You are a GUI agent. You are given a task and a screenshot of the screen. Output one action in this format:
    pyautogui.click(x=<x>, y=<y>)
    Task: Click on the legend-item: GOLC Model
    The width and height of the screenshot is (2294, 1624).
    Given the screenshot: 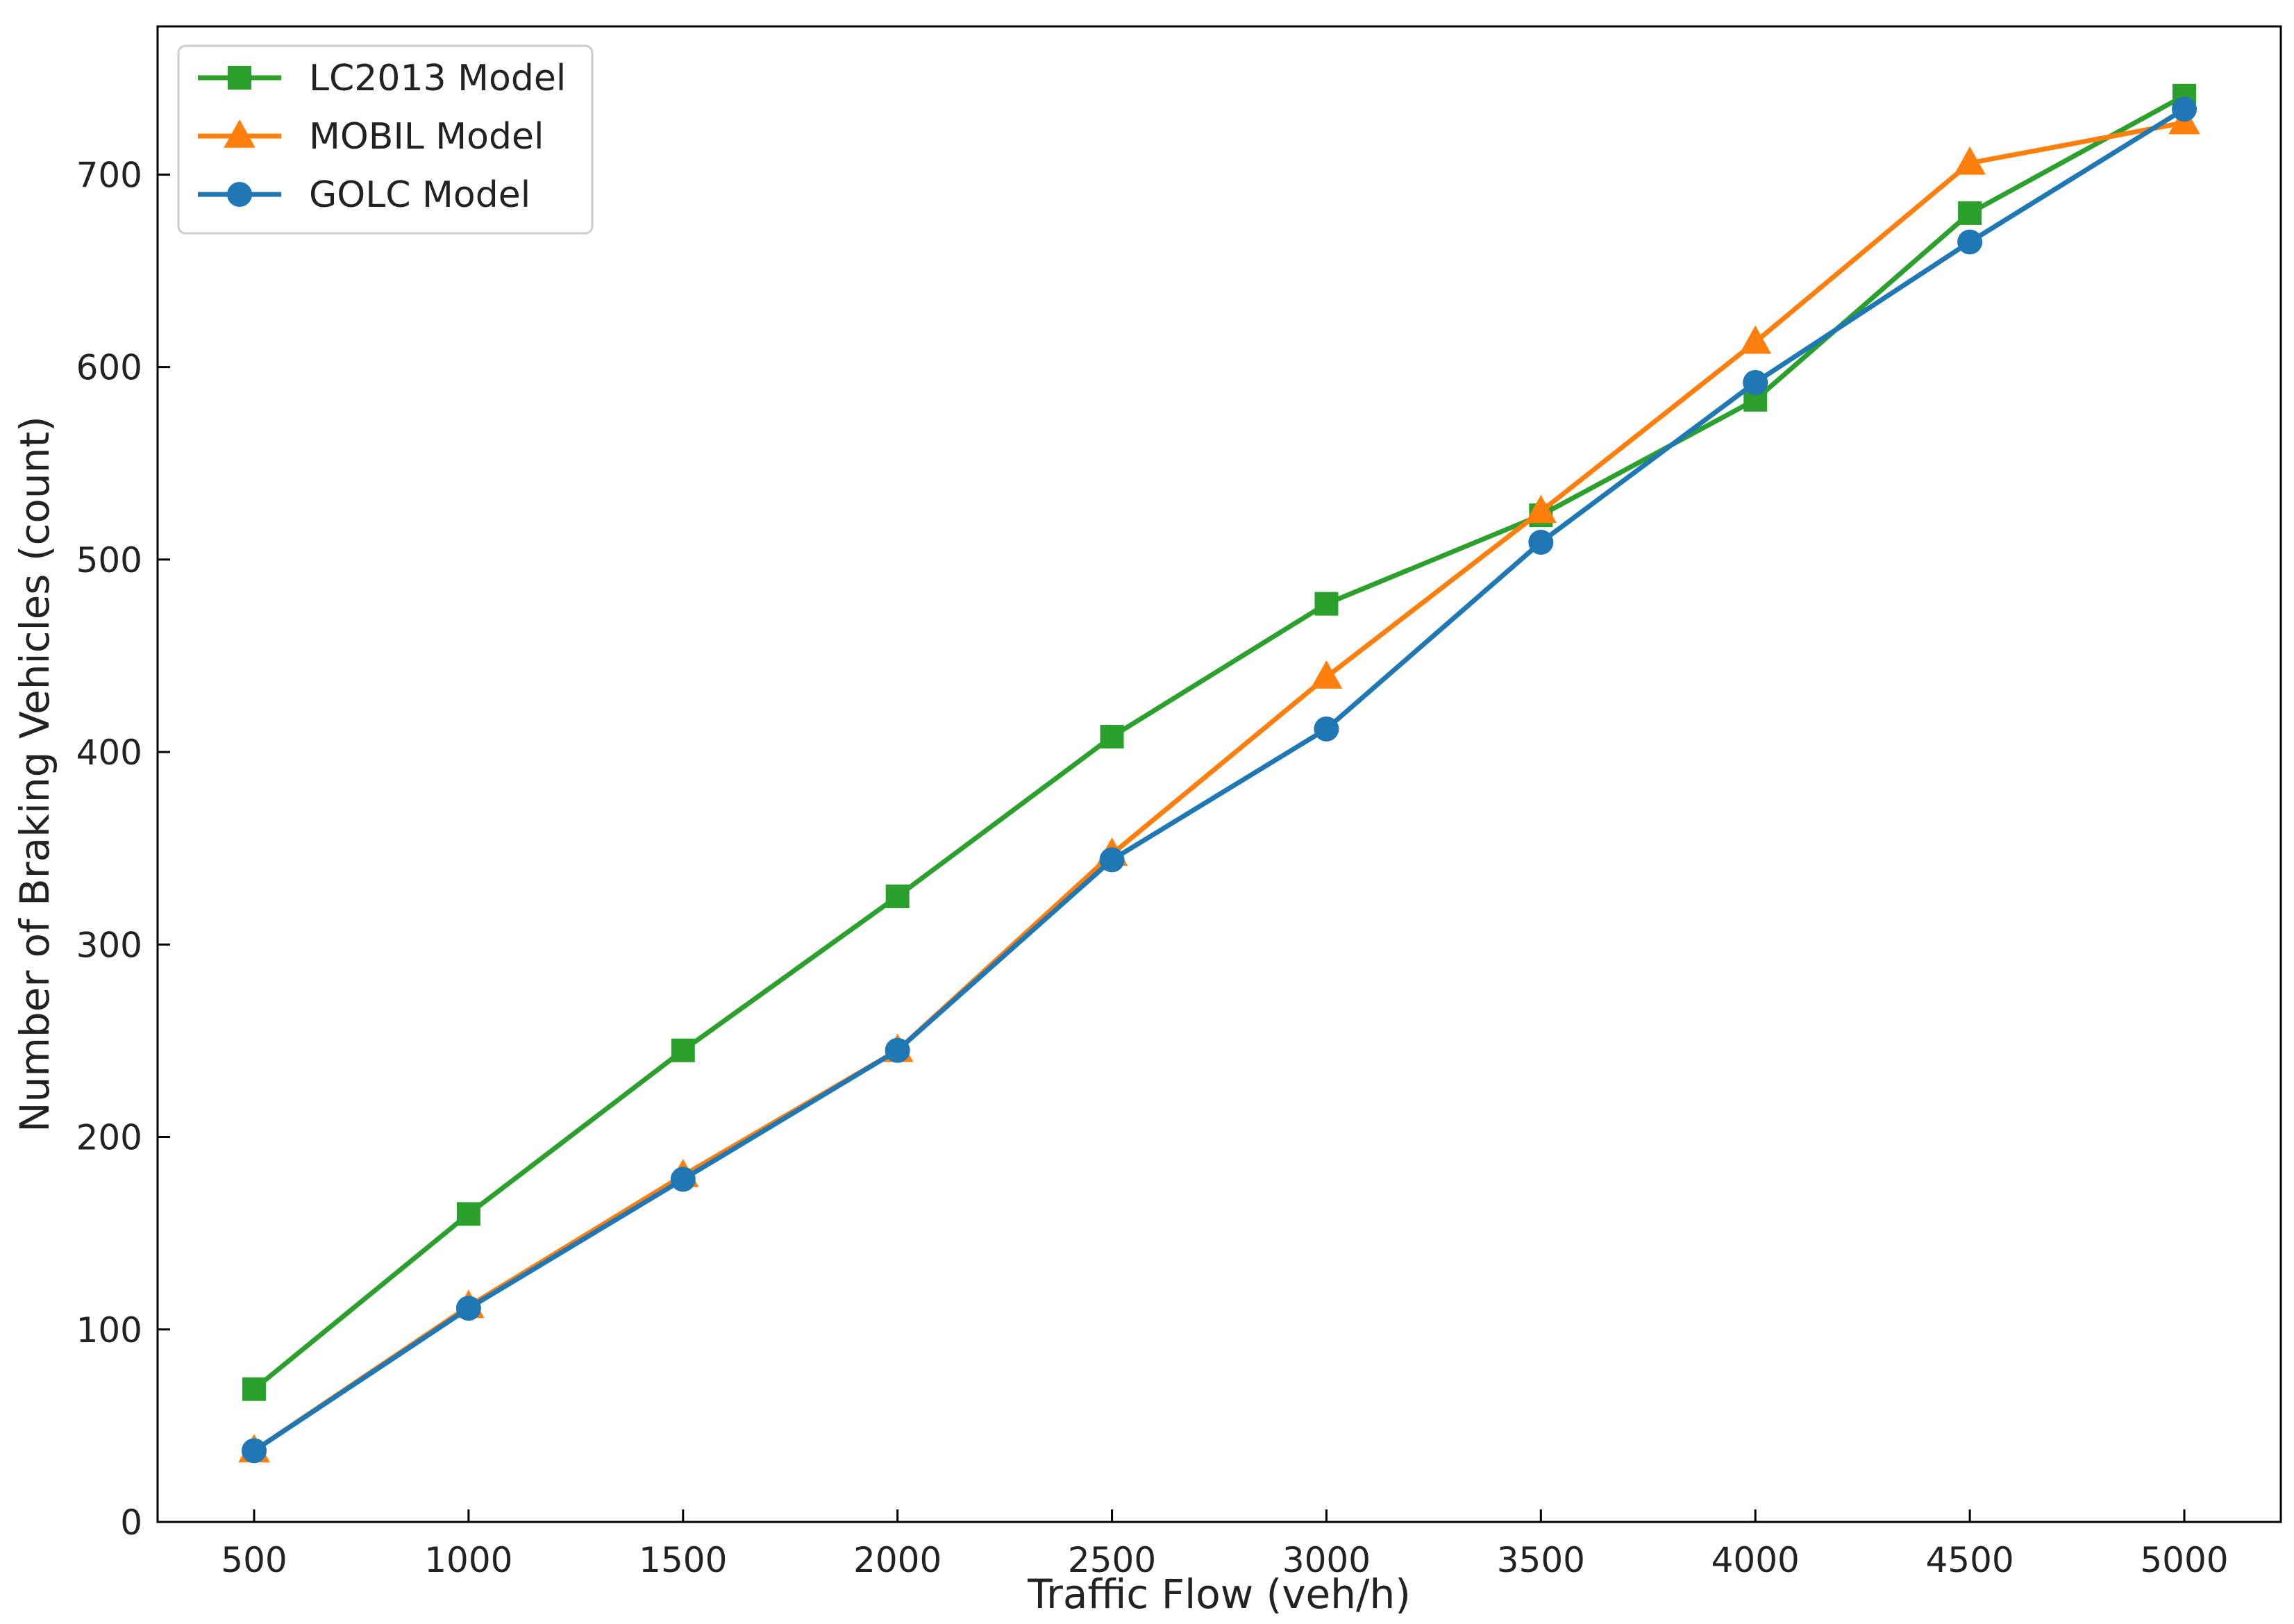 What is the action you would take?
    pyautogui.click(x=364, y=195)
    